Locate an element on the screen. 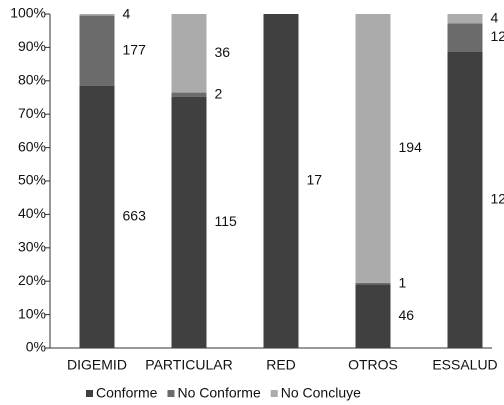 Image resolution: width=504 pixels, height=405 pixels. data-label: 177 is located at coordinates (135, 49).